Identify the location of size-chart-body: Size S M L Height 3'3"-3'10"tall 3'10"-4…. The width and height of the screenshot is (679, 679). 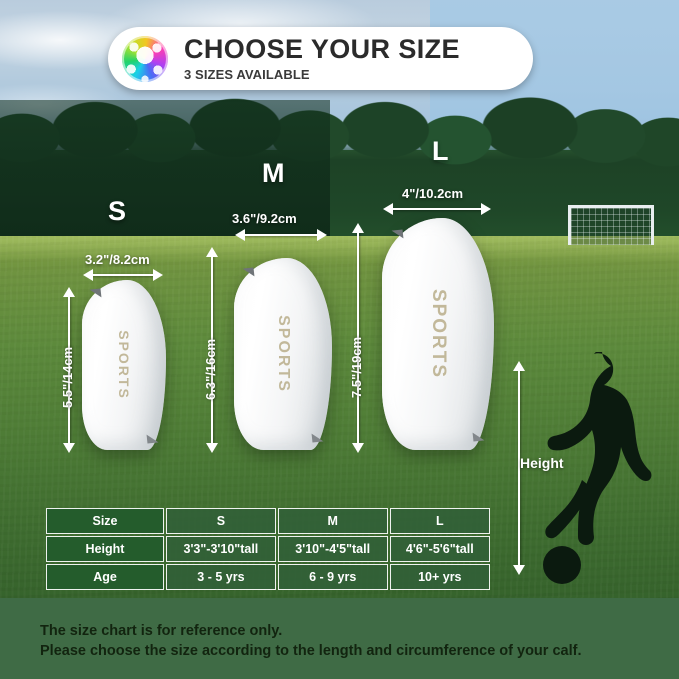
(268, 549).